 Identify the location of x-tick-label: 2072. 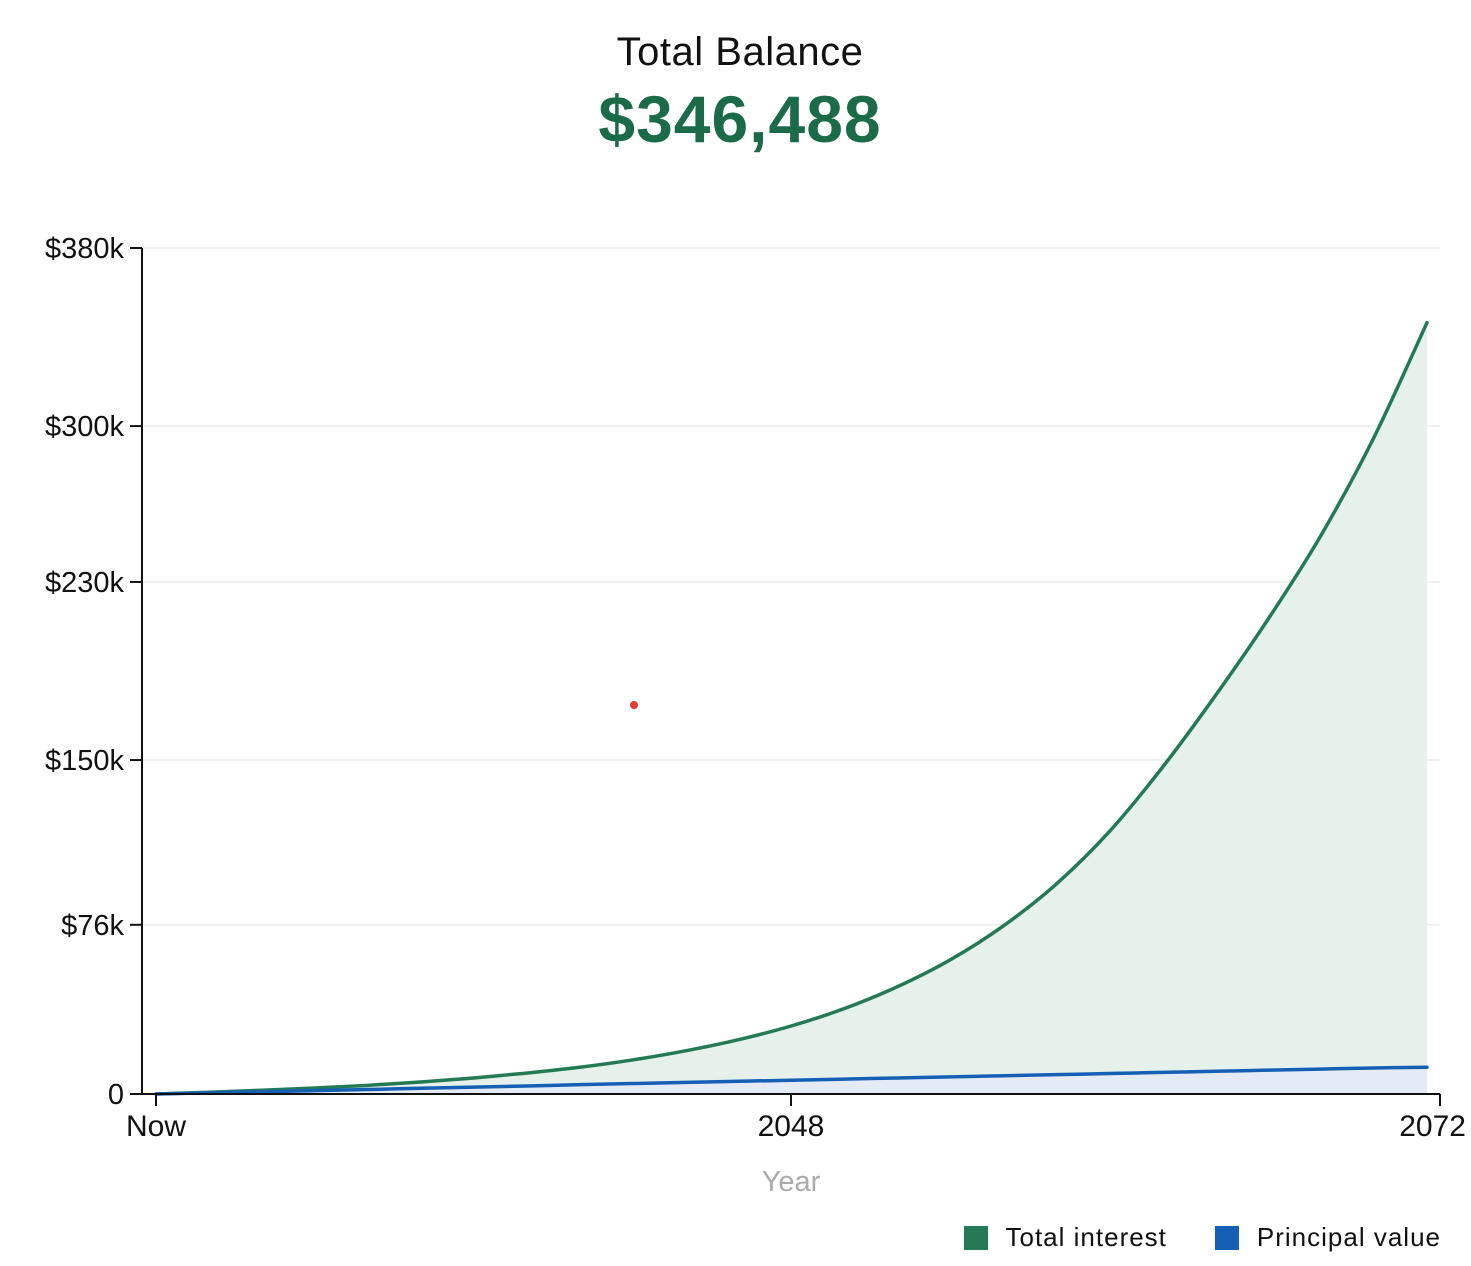
(1432, 1126).